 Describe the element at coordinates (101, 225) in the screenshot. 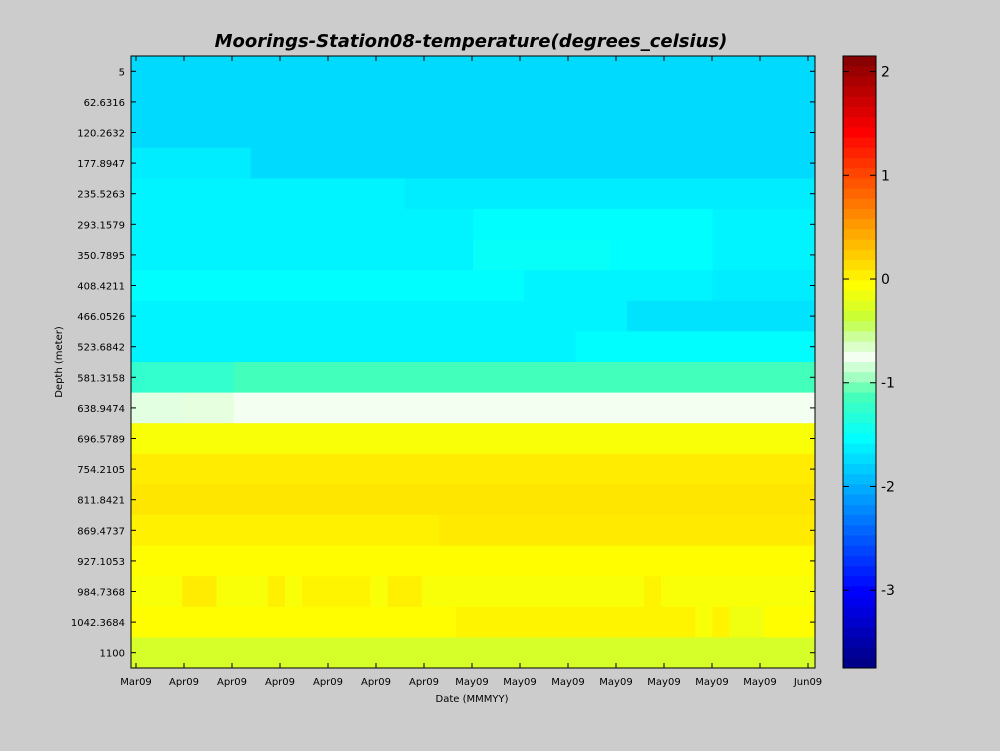

I see `y-tick-label: 293.1579` at that location.